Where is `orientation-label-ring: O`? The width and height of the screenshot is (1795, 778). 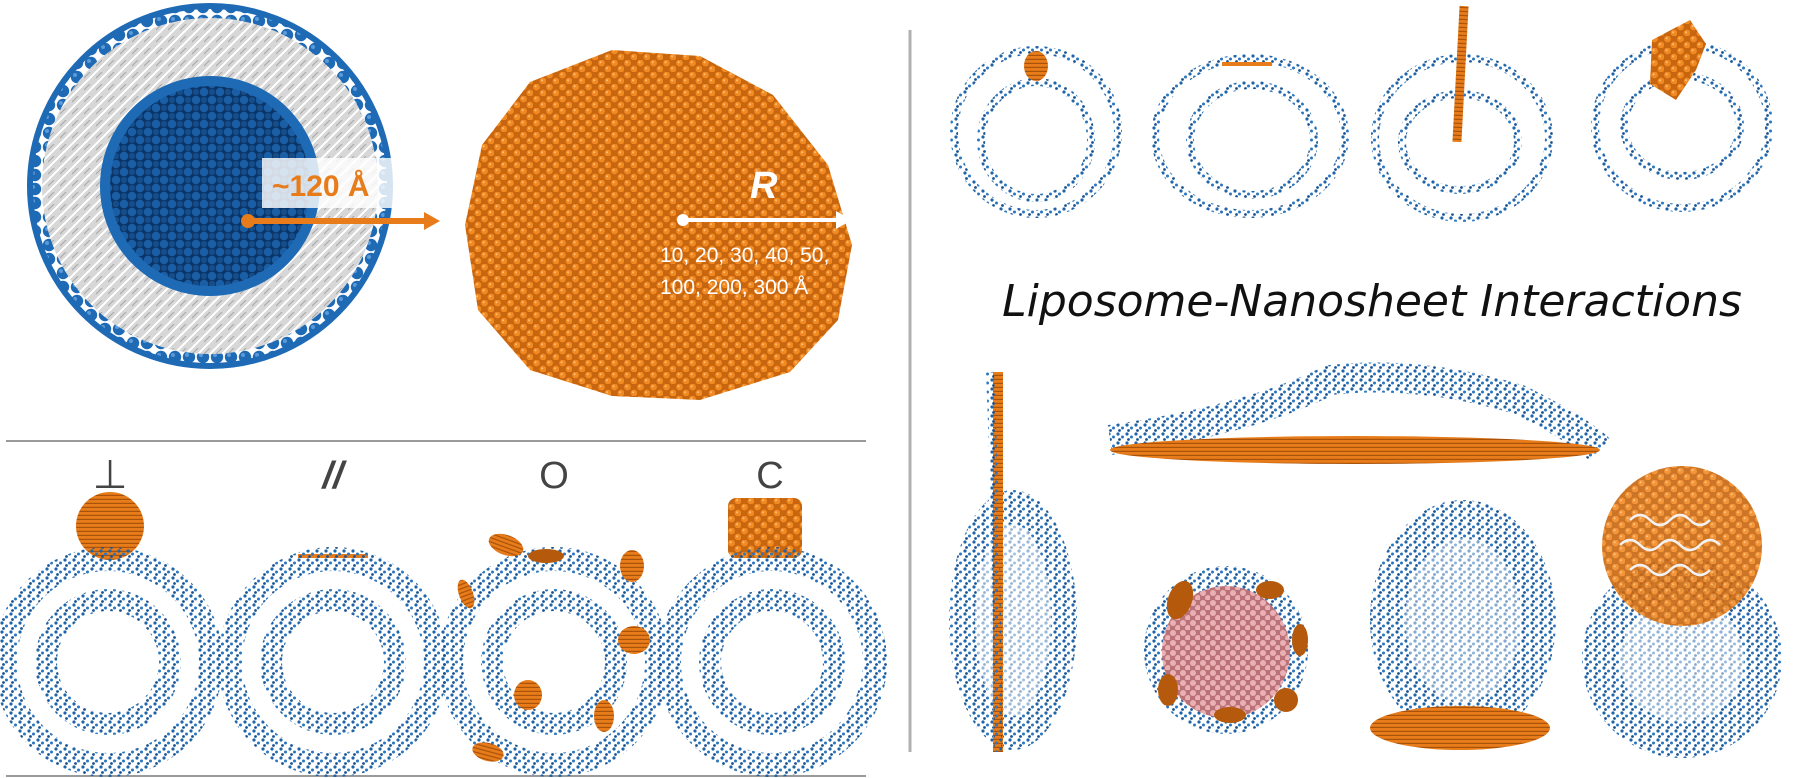 orientation-label-ring: O is located at coordinates (554, 476).